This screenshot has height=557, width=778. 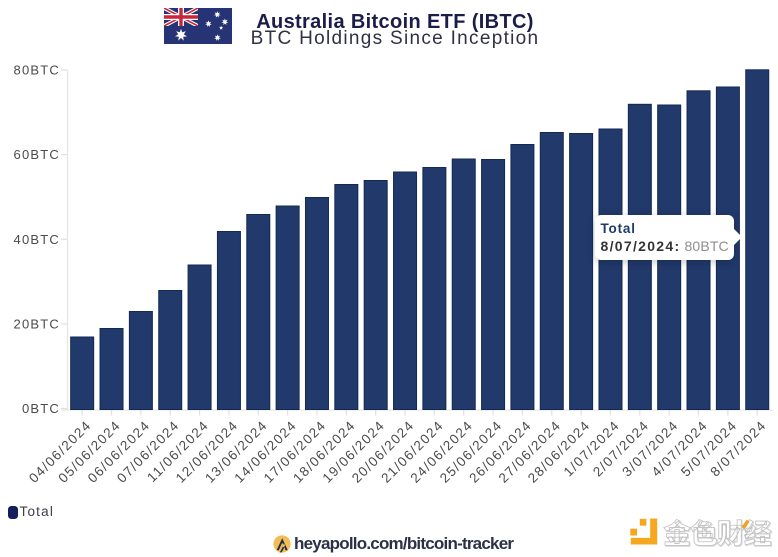 What do you see at coordinates (37, 154) in the screenshot?
I see `svg-text: 60BTC` at bounding box center [37, 154].